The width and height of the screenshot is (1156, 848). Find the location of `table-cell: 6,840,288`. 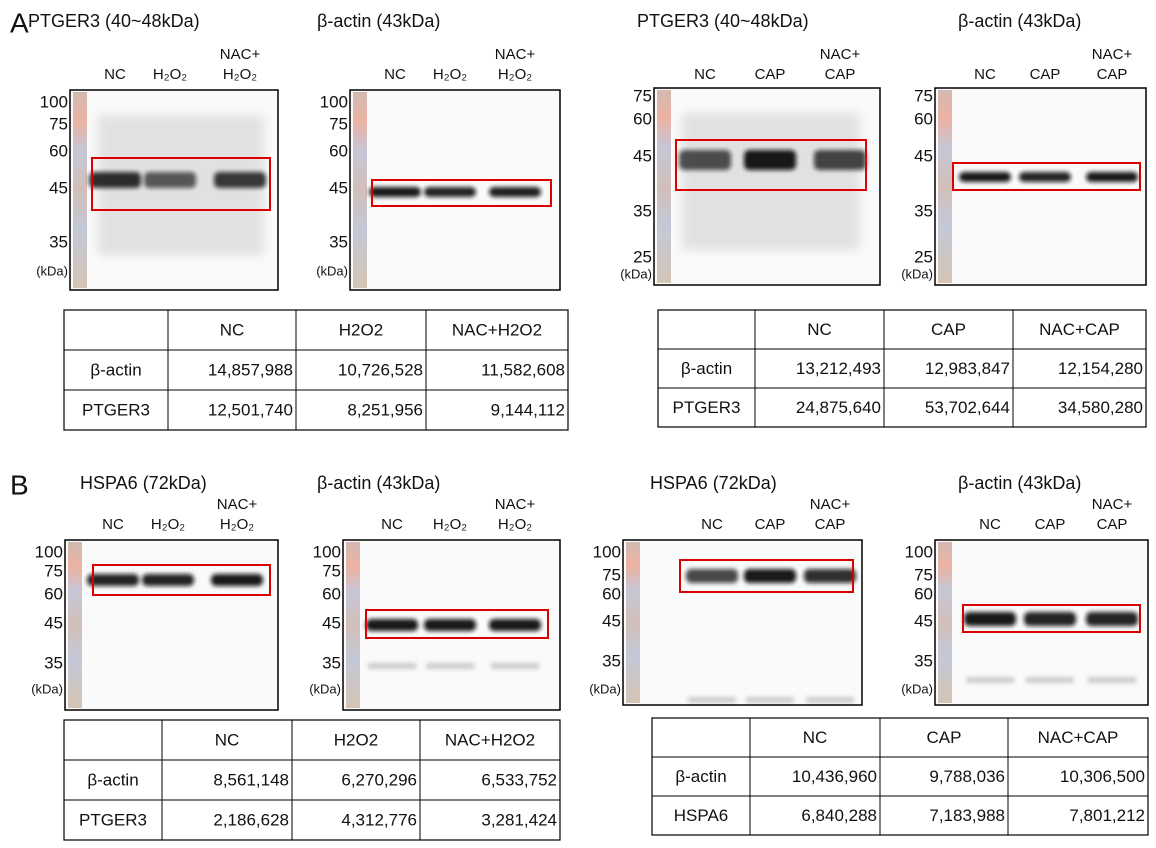

table-cell: 6,840,288 is located at coordinates (839, 815).